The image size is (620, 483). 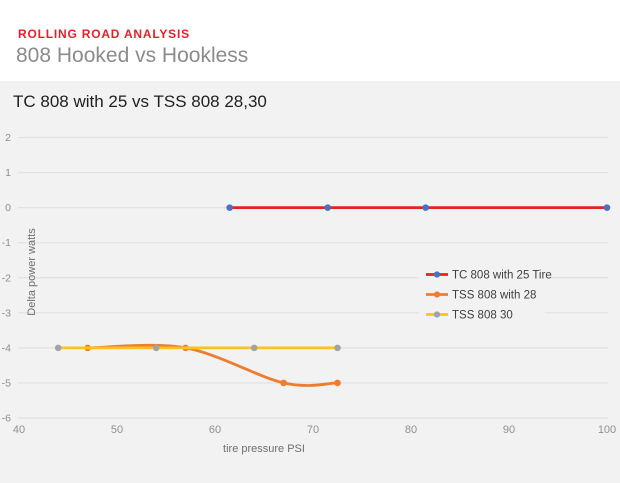 What do you see at coordinates (494, 296) in the screenshot?
I see `legend-label: TSS 808 with 28` at bounding box center [494, 296].